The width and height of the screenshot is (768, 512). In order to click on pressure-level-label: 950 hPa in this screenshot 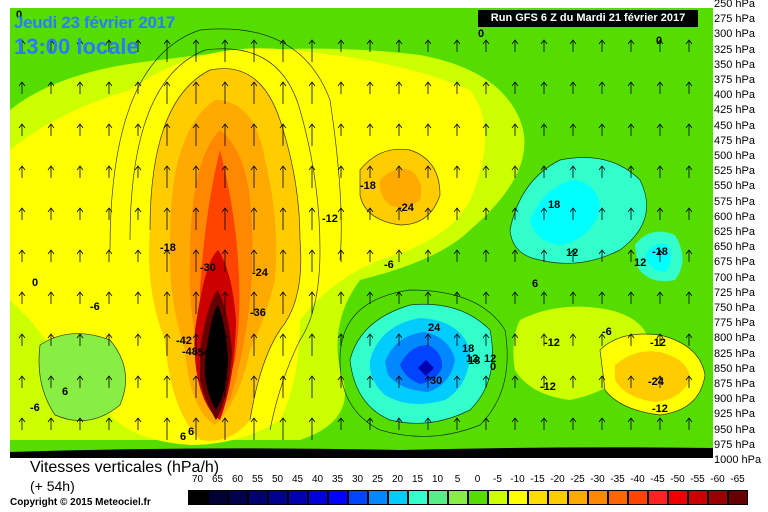, I will do `click(734, 429)`.